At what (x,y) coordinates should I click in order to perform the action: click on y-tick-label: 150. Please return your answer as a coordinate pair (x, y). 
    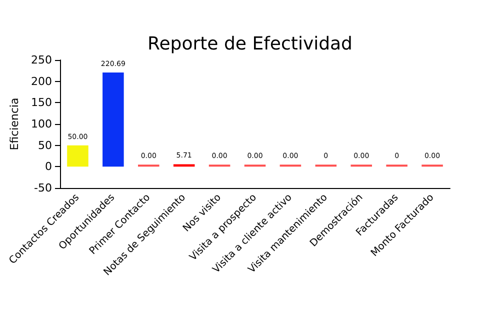
    Looking at the image, I should click on (41, 103).